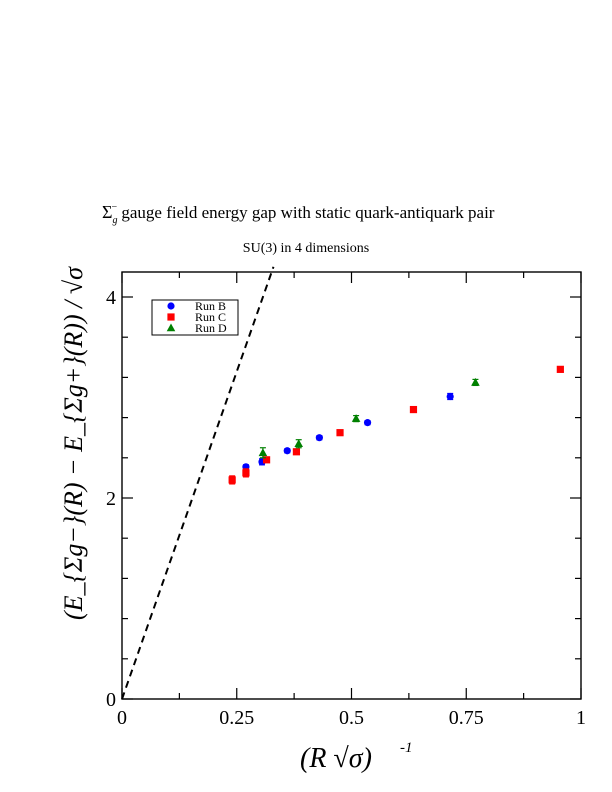 This screenshot has width=612, height=792. I want to click on y-axis-label: (E_{Σg−}(R) − E_{Σg+}(R)) / √σ, so click(73, 443).